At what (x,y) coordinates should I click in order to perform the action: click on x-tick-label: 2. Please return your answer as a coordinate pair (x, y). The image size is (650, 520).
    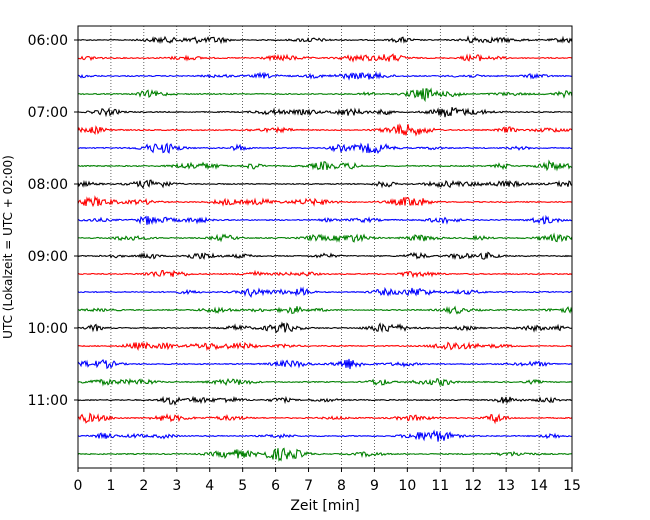
    Looking at the image, I should click on (143, 486).